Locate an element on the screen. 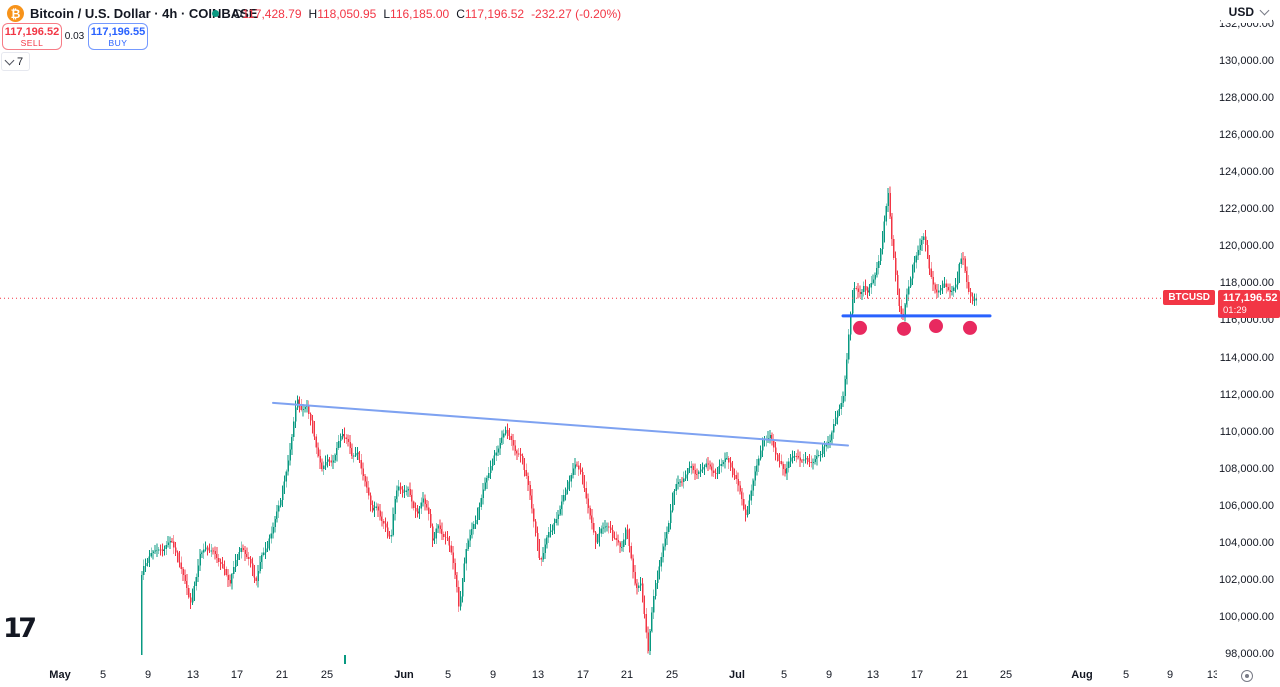  symbol-price-badge: BTCUSD is located at coordinates (1189, 298).